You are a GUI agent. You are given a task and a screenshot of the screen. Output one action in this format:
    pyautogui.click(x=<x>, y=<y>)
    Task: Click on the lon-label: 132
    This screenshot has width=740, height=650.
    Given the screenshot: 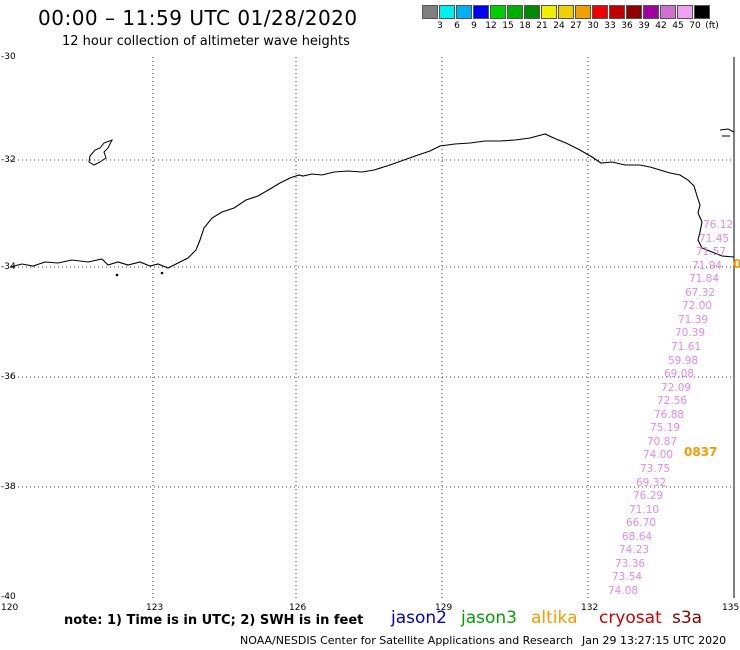 What is the action you would take?
    pyautogui.click(x=590, y=608)
    